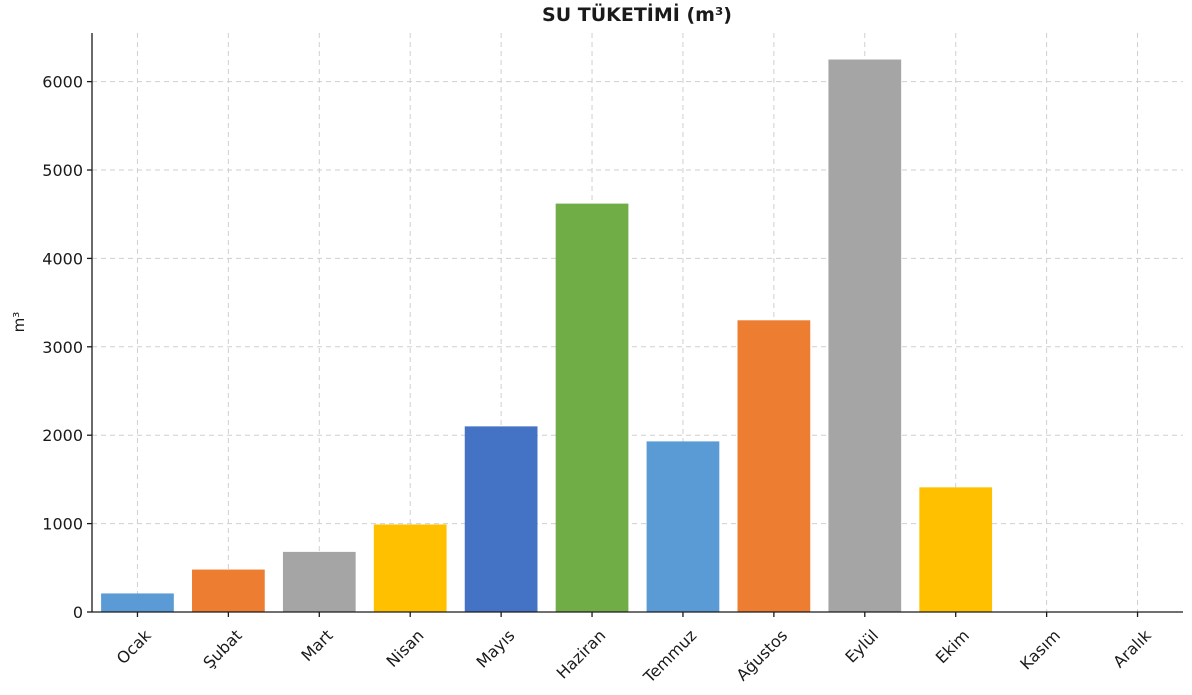  I want to click on chart-title: SU TÜKETİMİ (m³), so click(637, 14).